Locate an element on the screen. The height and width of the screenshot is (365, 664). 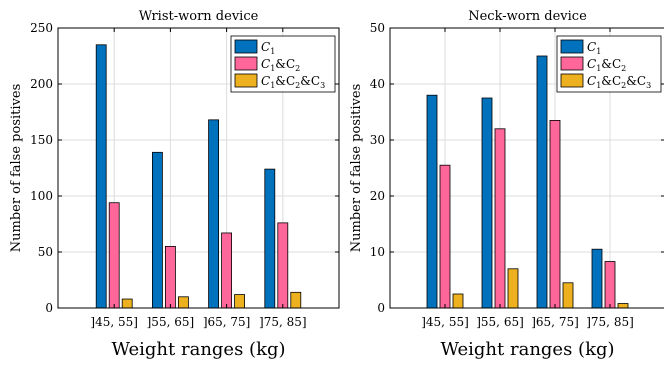
y-tick-label: 250 is located at coordinates (41, 28).